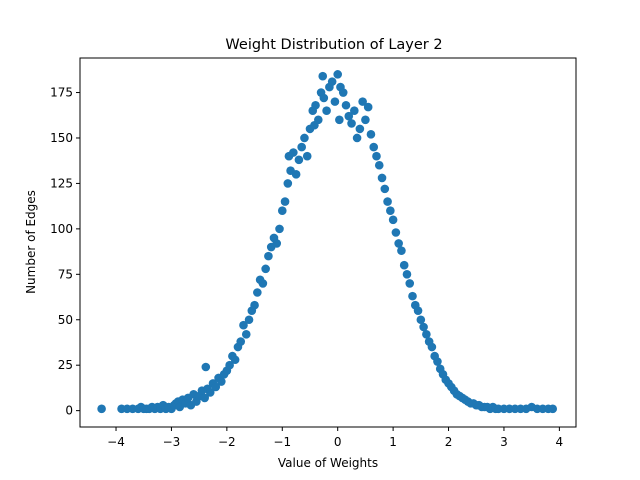 The image size is (640, 480). What do you see at coordinates (393, 442) in the screenshot?
I see `x-tick-label: 1` at bounding box center [393, 442].